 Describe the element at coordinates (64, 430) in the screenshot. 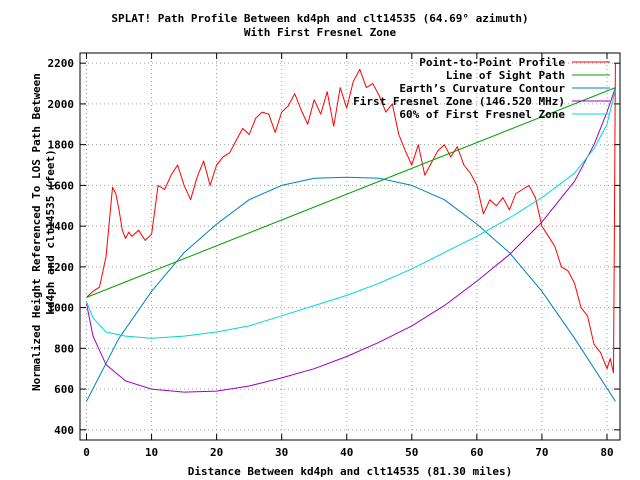

I see `y-tick-label: 400` at that location.